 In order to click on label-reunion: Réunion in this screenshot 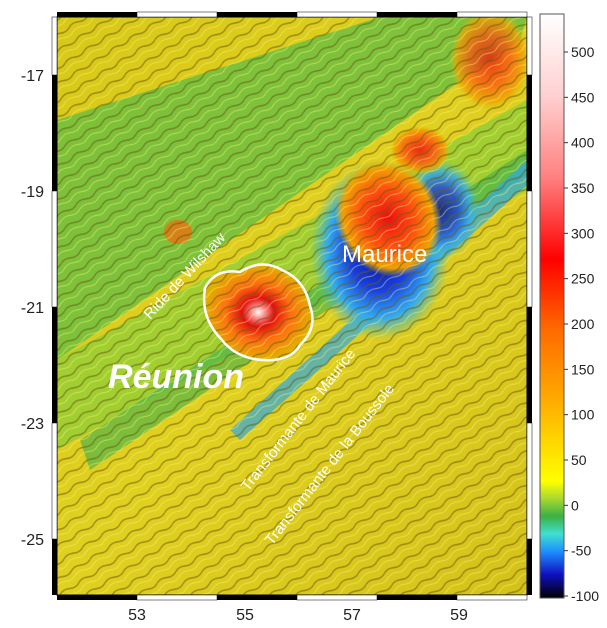, I will do `click(176, 377)`.